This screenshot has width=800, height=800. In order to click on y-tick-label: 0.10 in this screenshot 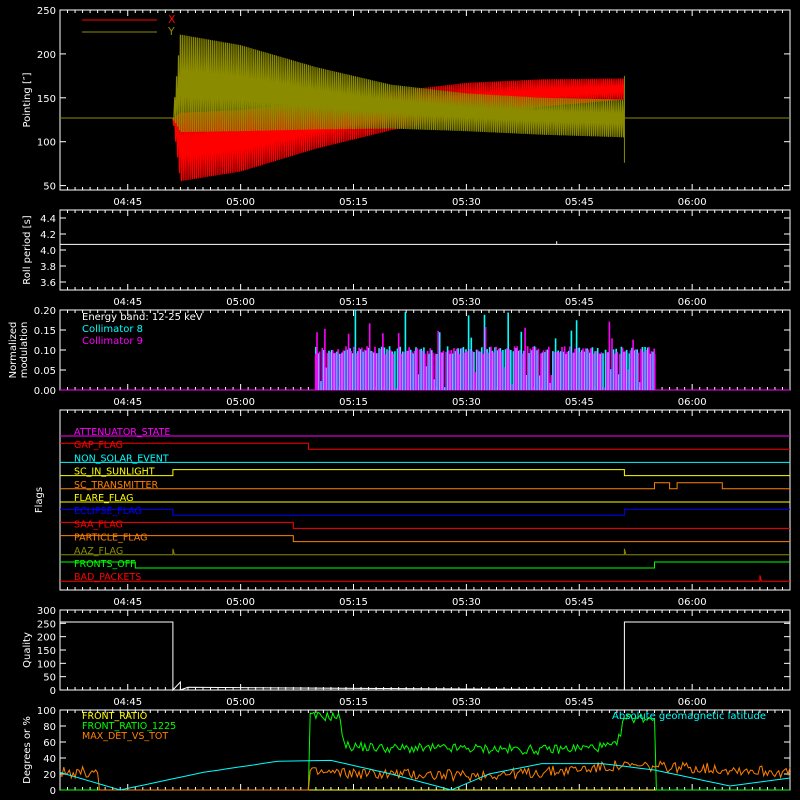, I will do `click(45, 351)`.